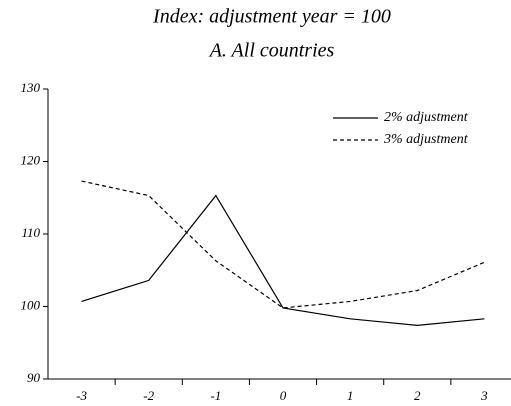  What do you see at coordinates (34, 377) in the screenshot?
I see `y-tick-label: 90` at bounding box center [34, 377].